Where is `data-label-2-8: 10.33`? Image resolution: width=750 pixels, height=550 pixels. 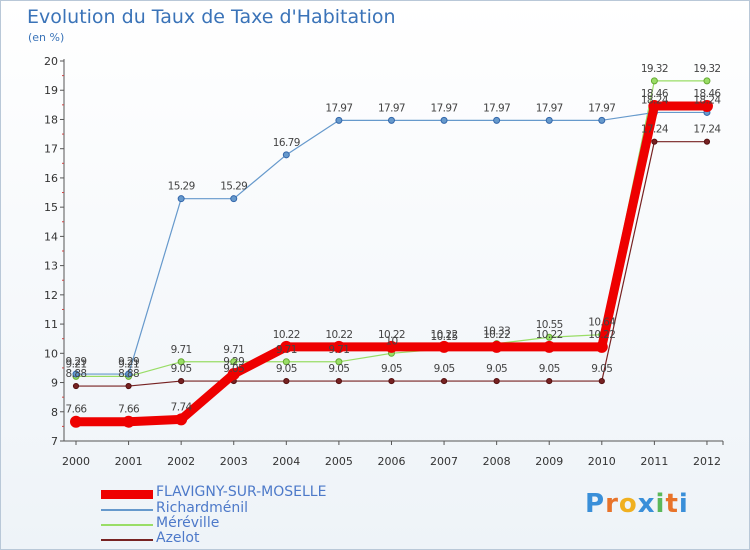 data-label-2-8: 10.33 is located at coordinates (496, 332).